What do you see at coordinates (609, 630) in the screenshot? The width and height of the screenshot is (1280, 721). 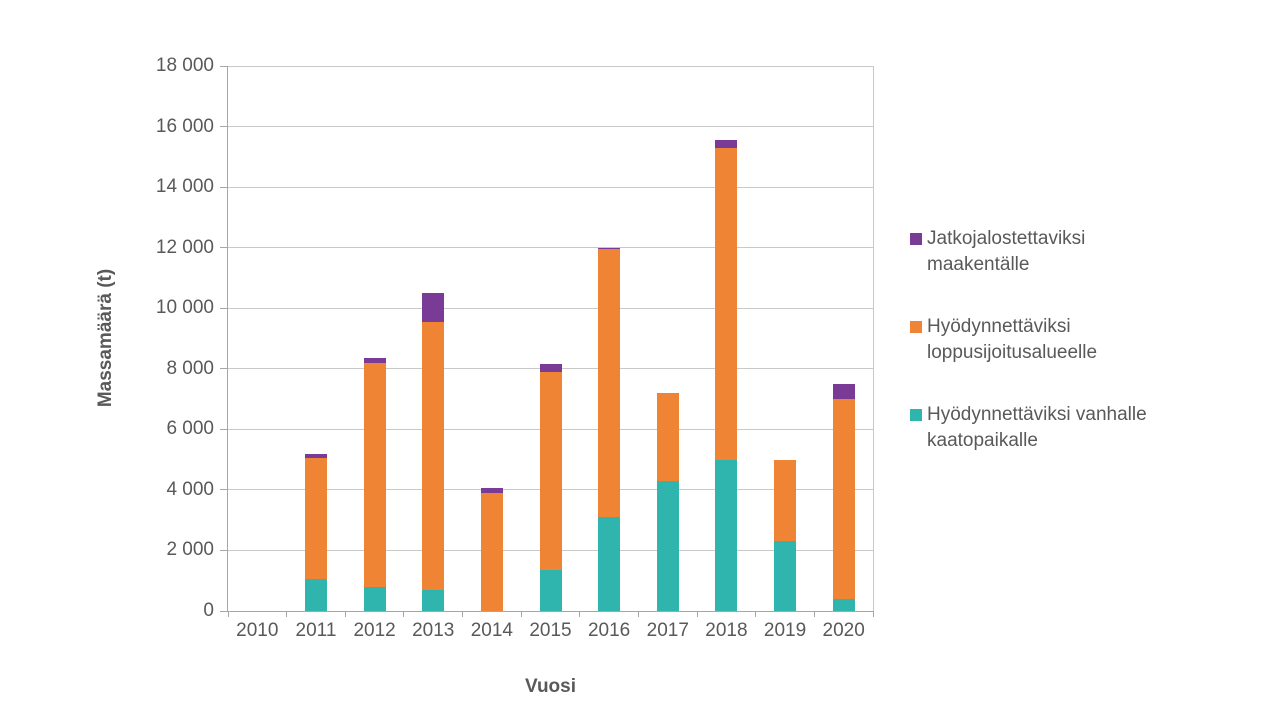 I see `x-axis-tick-label: 2016` at bounding box center [609, 630].